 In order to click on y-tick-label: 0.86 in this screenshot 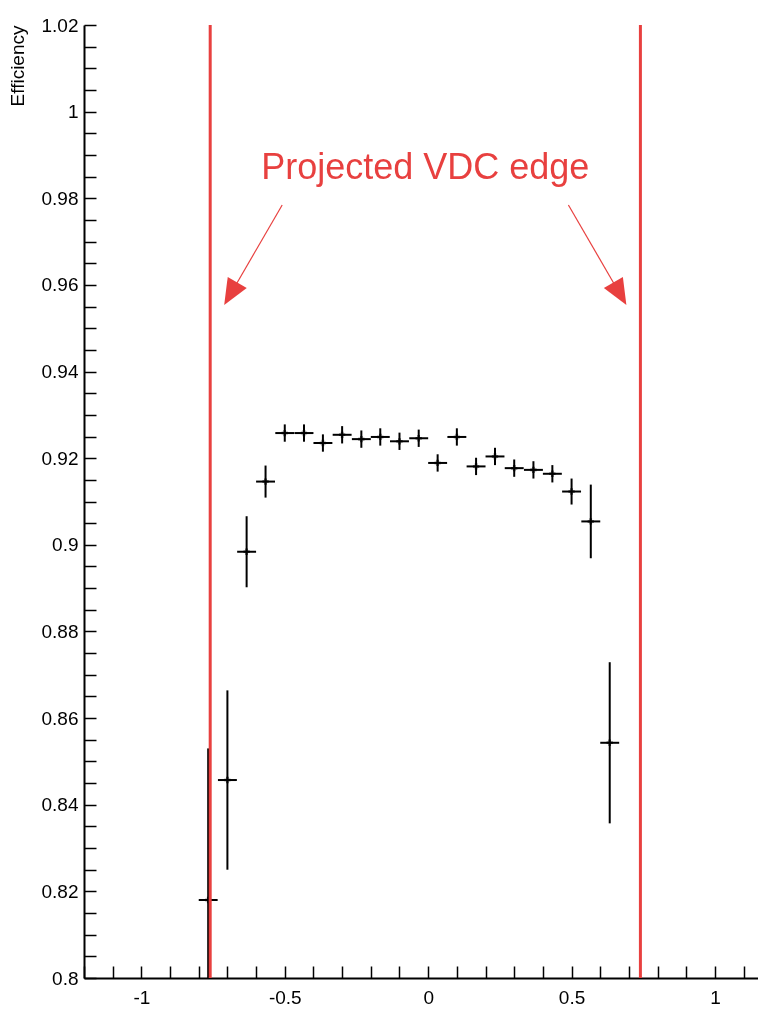, I will do `click(60, 718)`.